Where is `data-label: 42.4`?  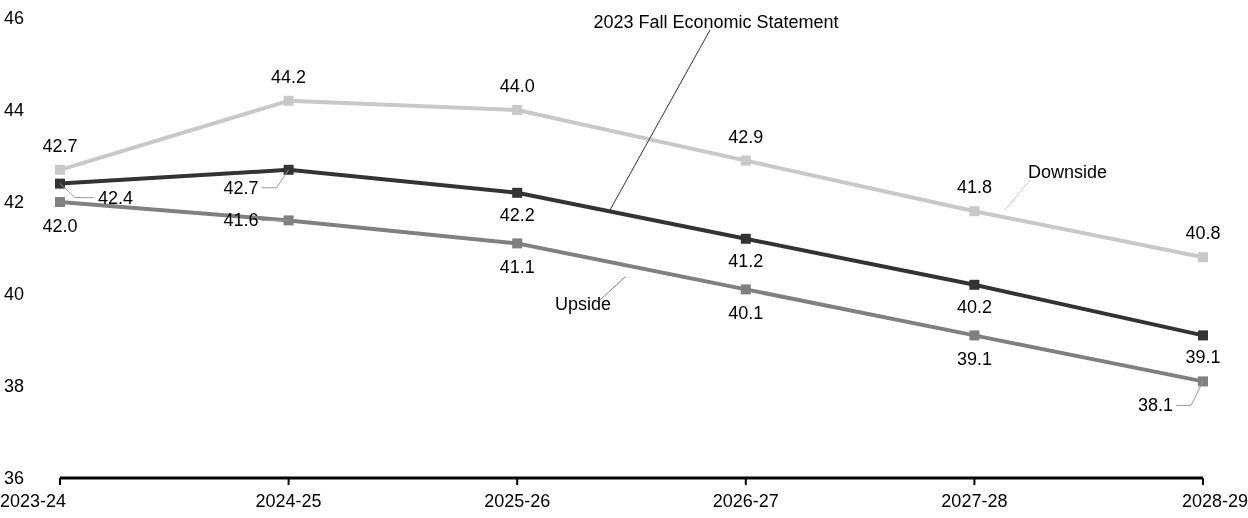 data-label: 42.4 is located at coordinates (116, 197).